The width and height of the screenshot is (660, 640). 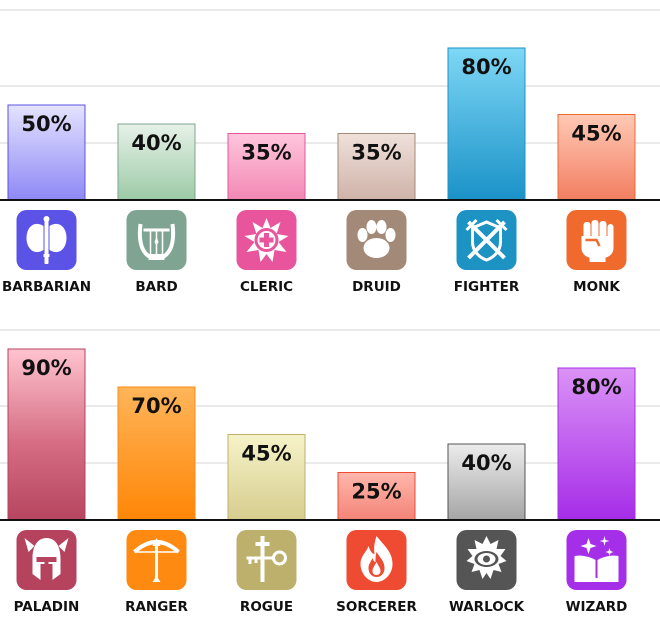 What do you see at coordinates (596, 134) in the screenshot?
I see `data-label-monk: 45%` at bounding box center [596, 134].